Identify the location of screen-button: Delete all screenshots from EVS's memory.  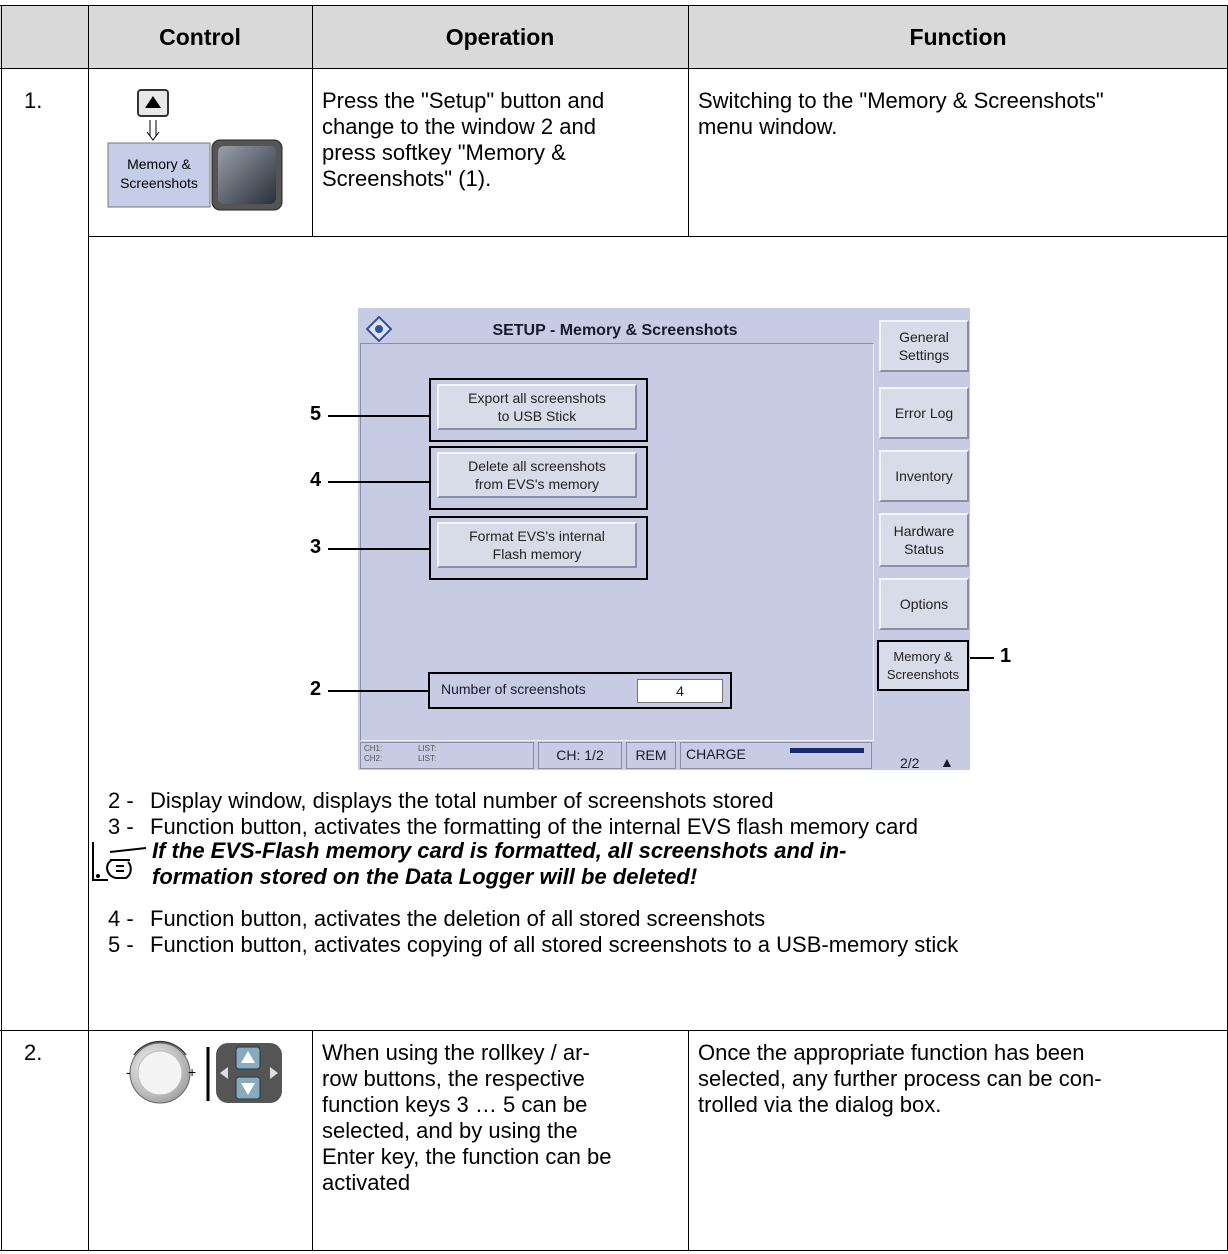
(537, 475).